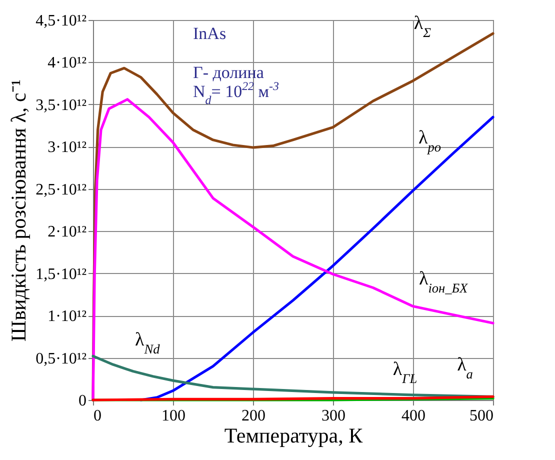  Describe the element at coordinates (443, 281) in the screenshot. I see `series-label: λ$_{іон_БХ}$` at that location.